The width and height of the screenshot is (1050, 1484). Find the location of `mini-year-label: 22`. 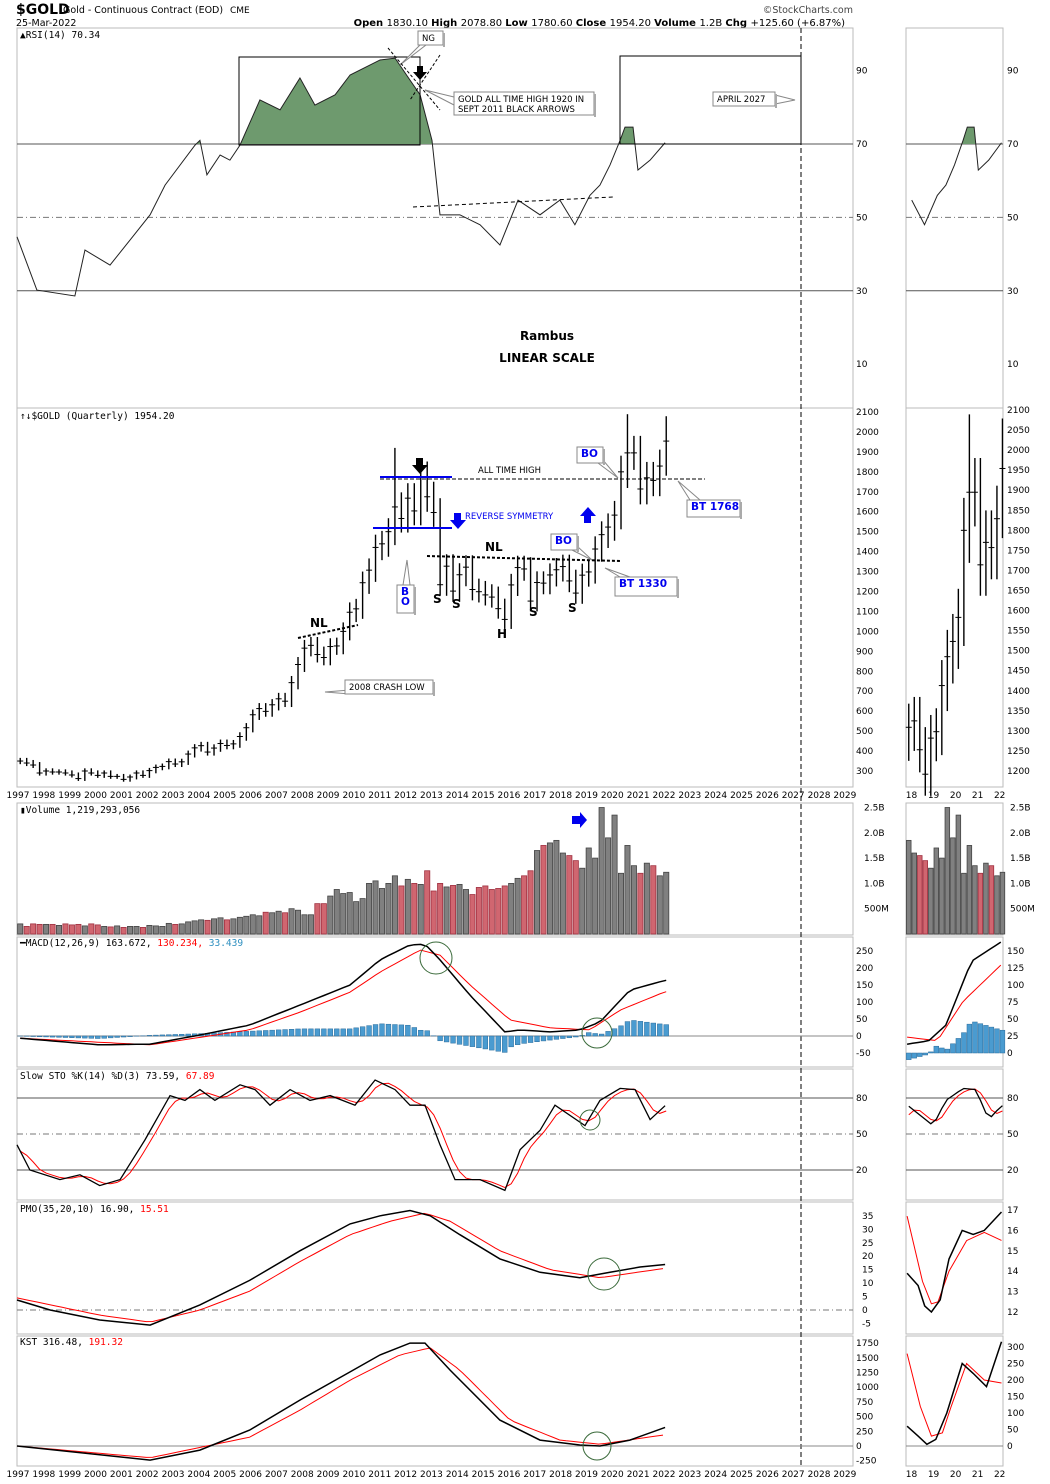

mini-year-label: 22 is located at coordinates (999, 796).